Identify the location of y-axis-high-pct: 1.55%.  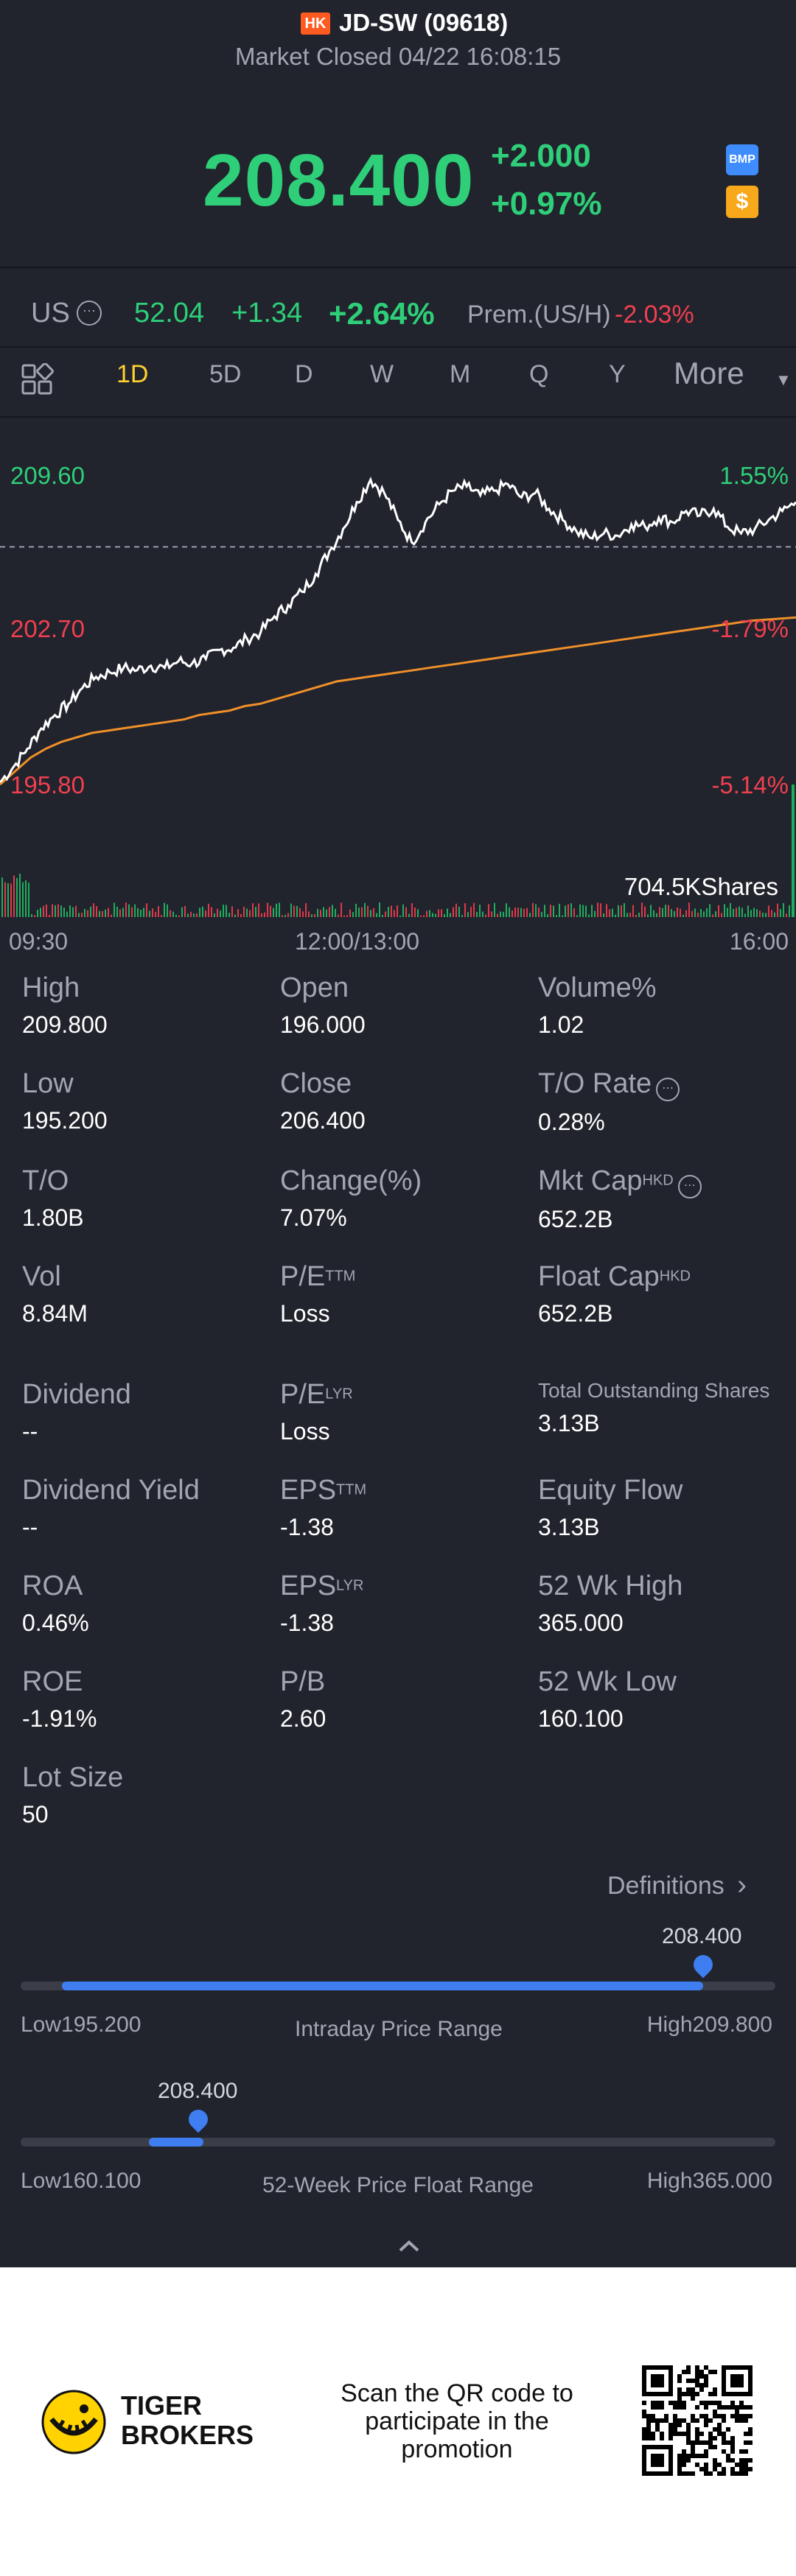
(754, 475).